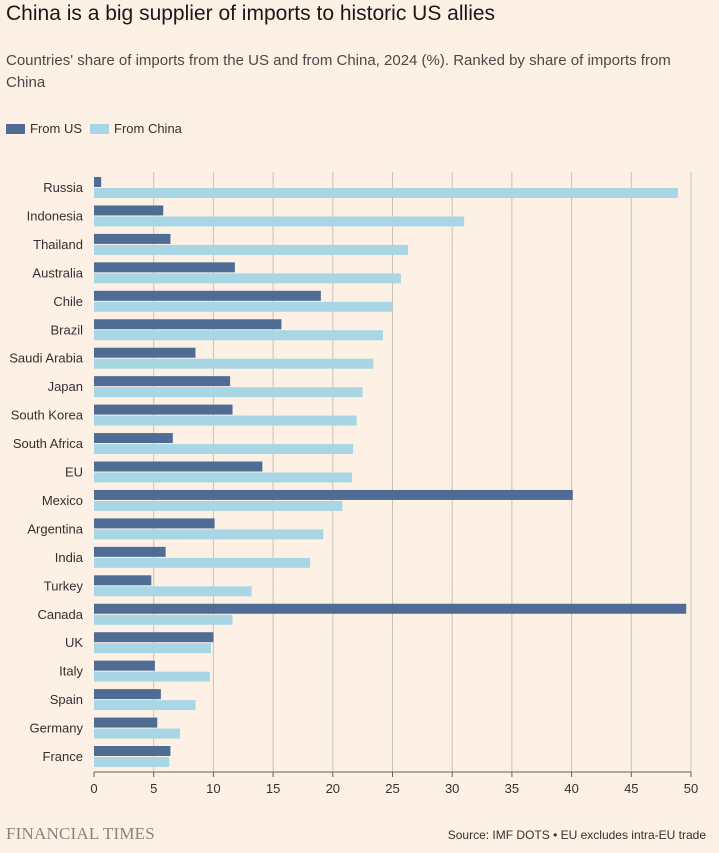  Describe the element at coordinates (571, 788) in the screenshot. I see `x-tick-label: 40` at that location.